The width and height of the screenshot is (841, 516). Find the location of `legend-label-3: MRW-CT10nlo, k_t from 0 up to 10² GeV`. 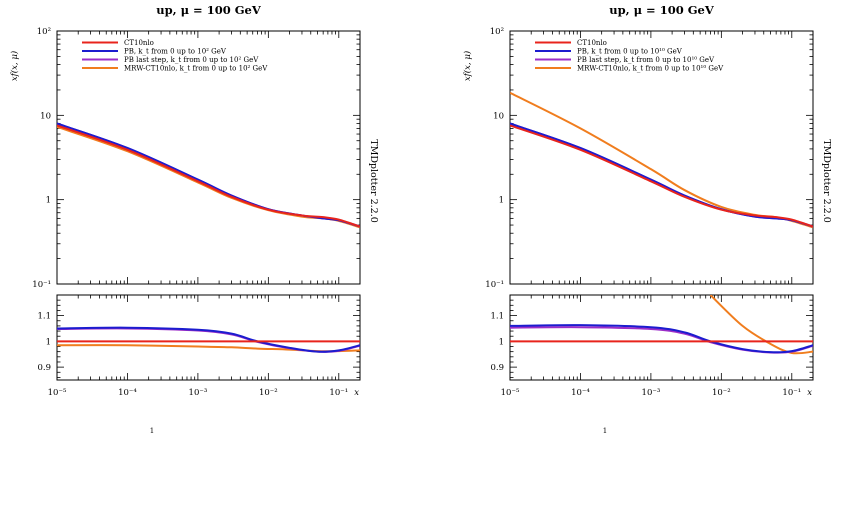

legend-label-3: MRW-CT10nlo, k_t from 0 up to 10² GeV is located at coordinates (196, 69).